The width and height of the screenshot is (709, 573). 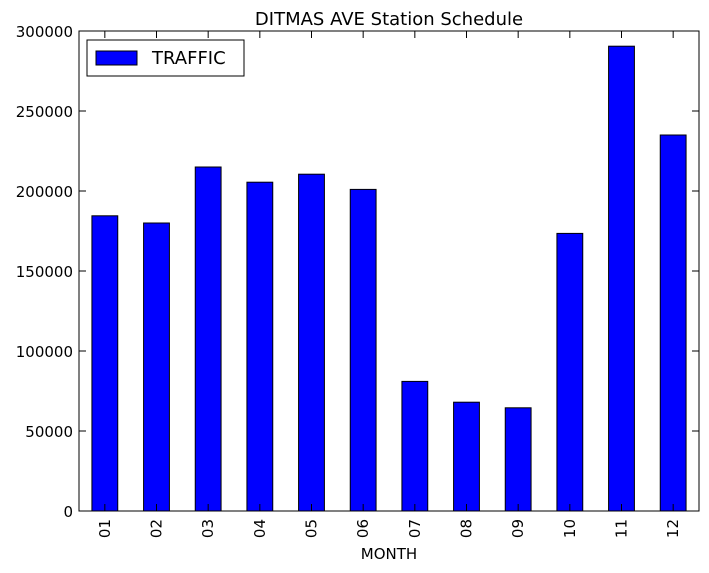 I want to click on y-tick-label: 0, so click(x=68, y=512).